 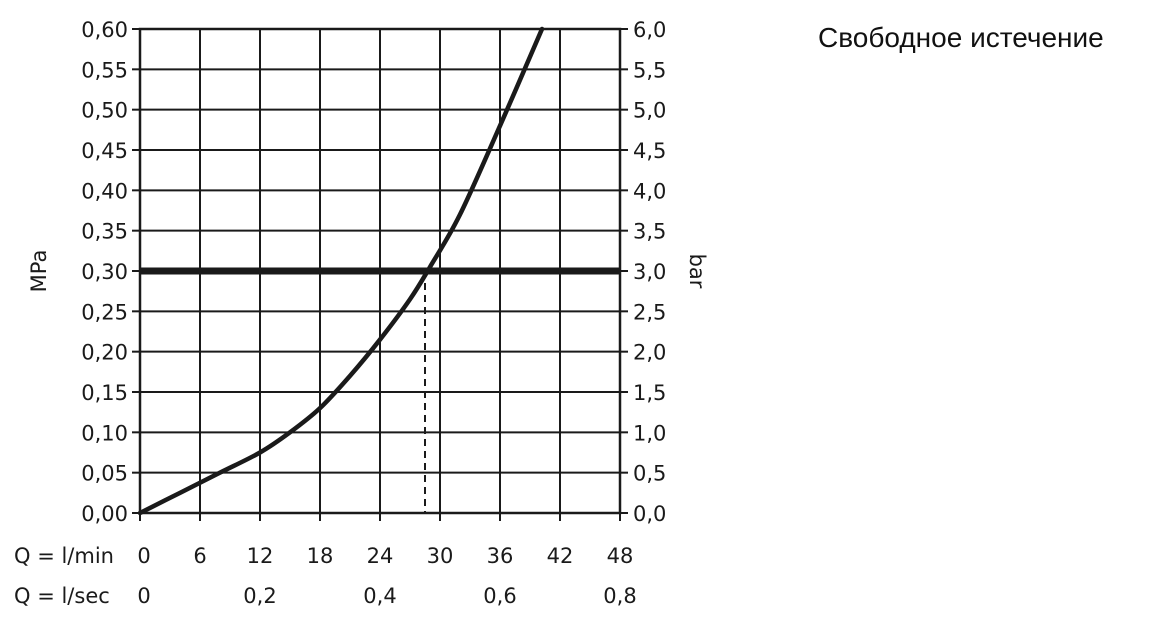 I want to click on x-tick-label-lmin: 0, so click(x=143, y=556).